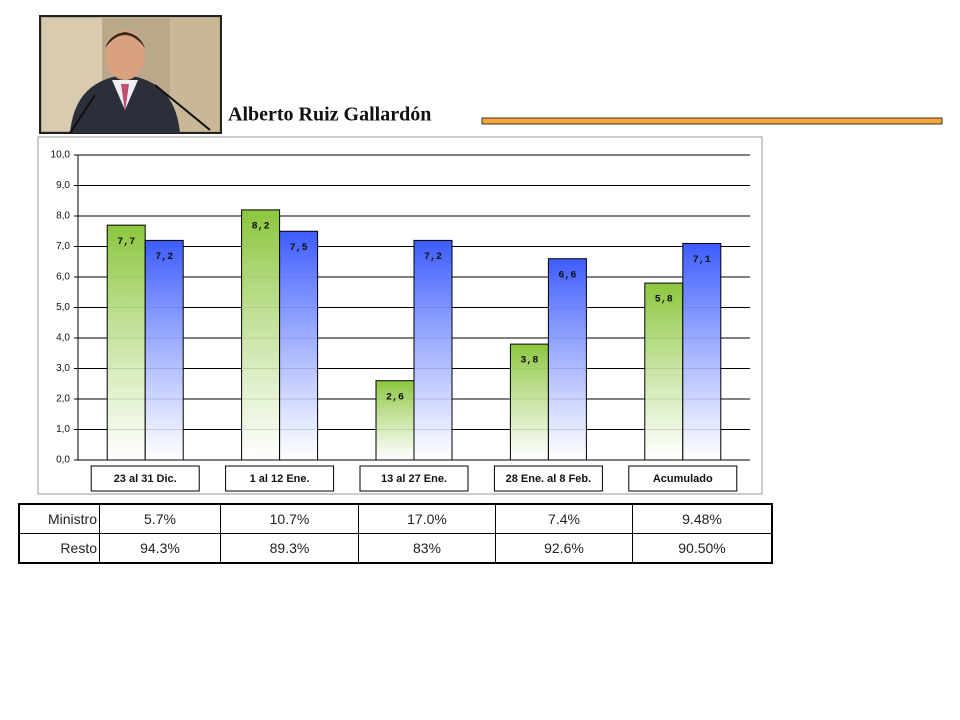 The image size is (960, 720). I want to click on y-tick-label: 6,0, so click(63, 277).